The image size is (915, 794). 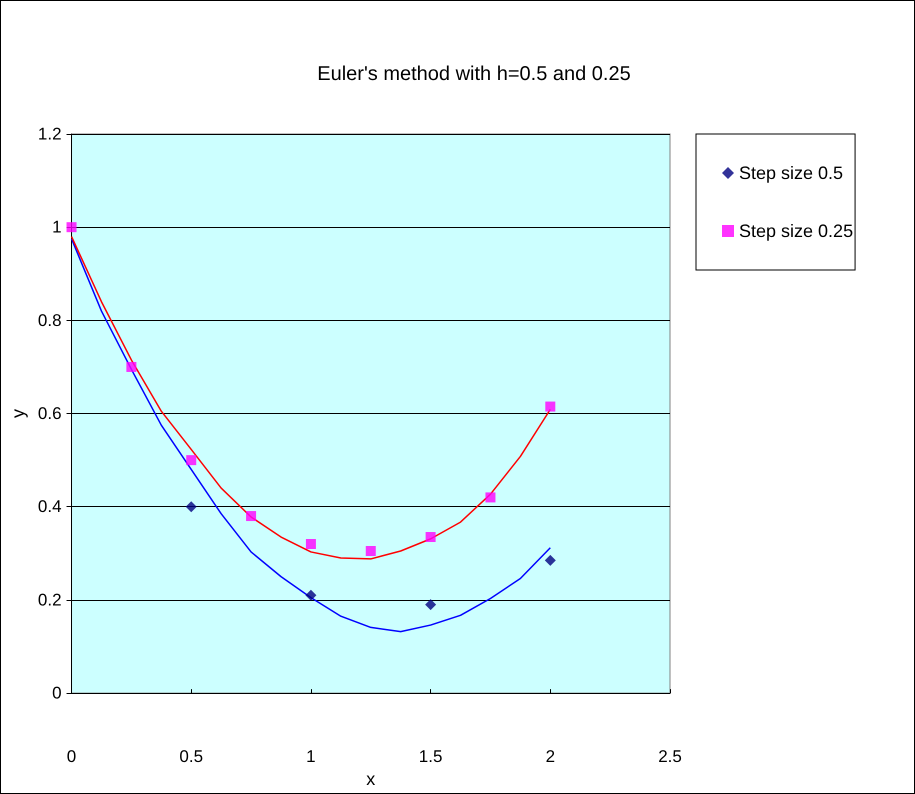 I want to click on x-tick-label: 2, so click(x=551, y=756).